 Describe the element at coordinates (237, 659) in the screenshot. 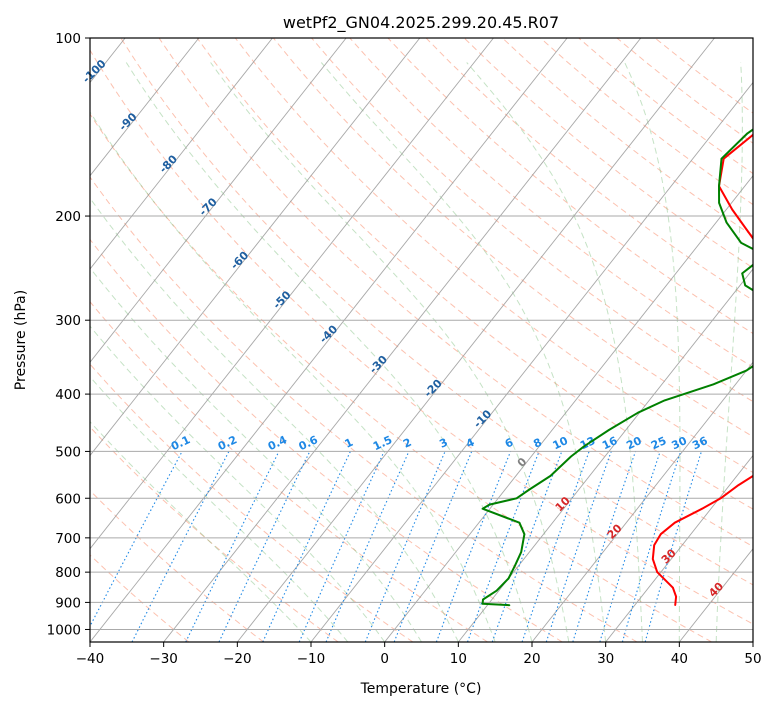

I see `x-tick-label: −20` at that location.